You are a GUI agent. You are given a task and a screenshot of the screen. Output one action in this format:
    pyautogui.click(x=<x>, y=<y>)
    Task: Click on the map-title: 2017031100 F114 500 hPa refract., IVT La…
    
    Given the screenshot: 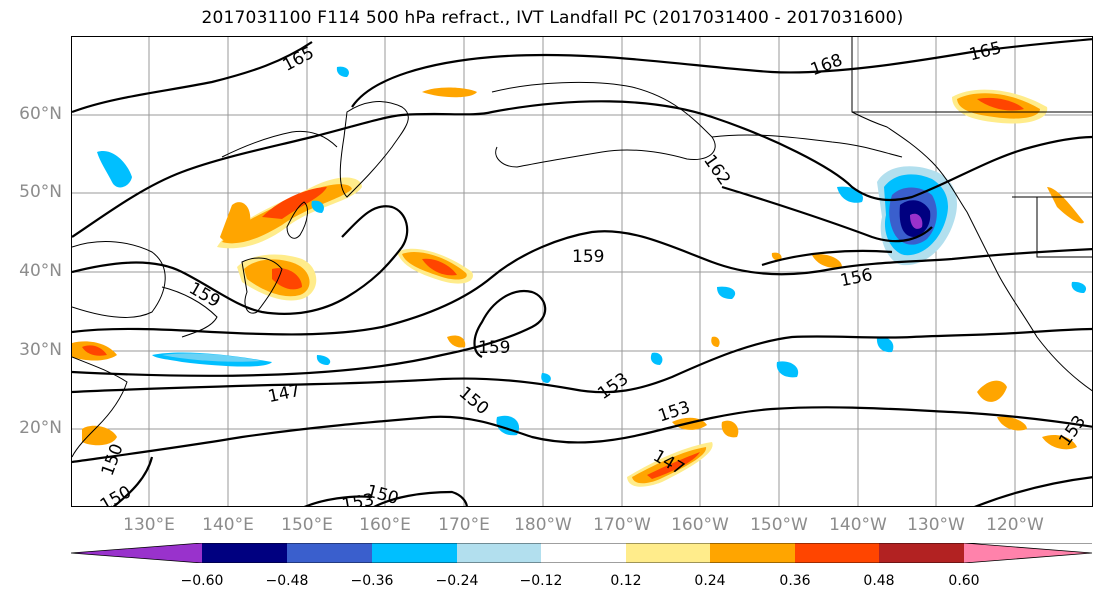 What is the action you would take?
    pyautogui.click(x=552, y=18)
    